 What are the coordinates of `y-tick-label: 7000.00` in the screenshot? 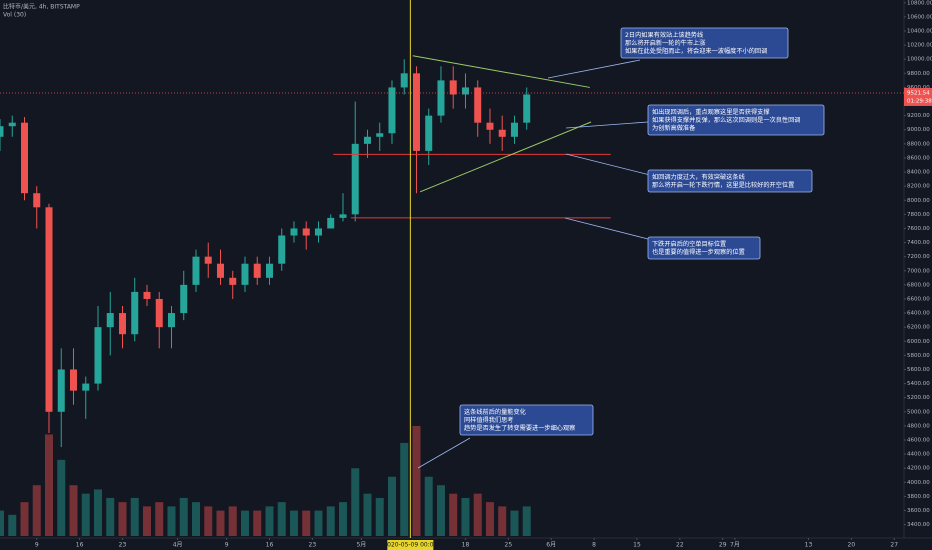 It's located at (918, 271).